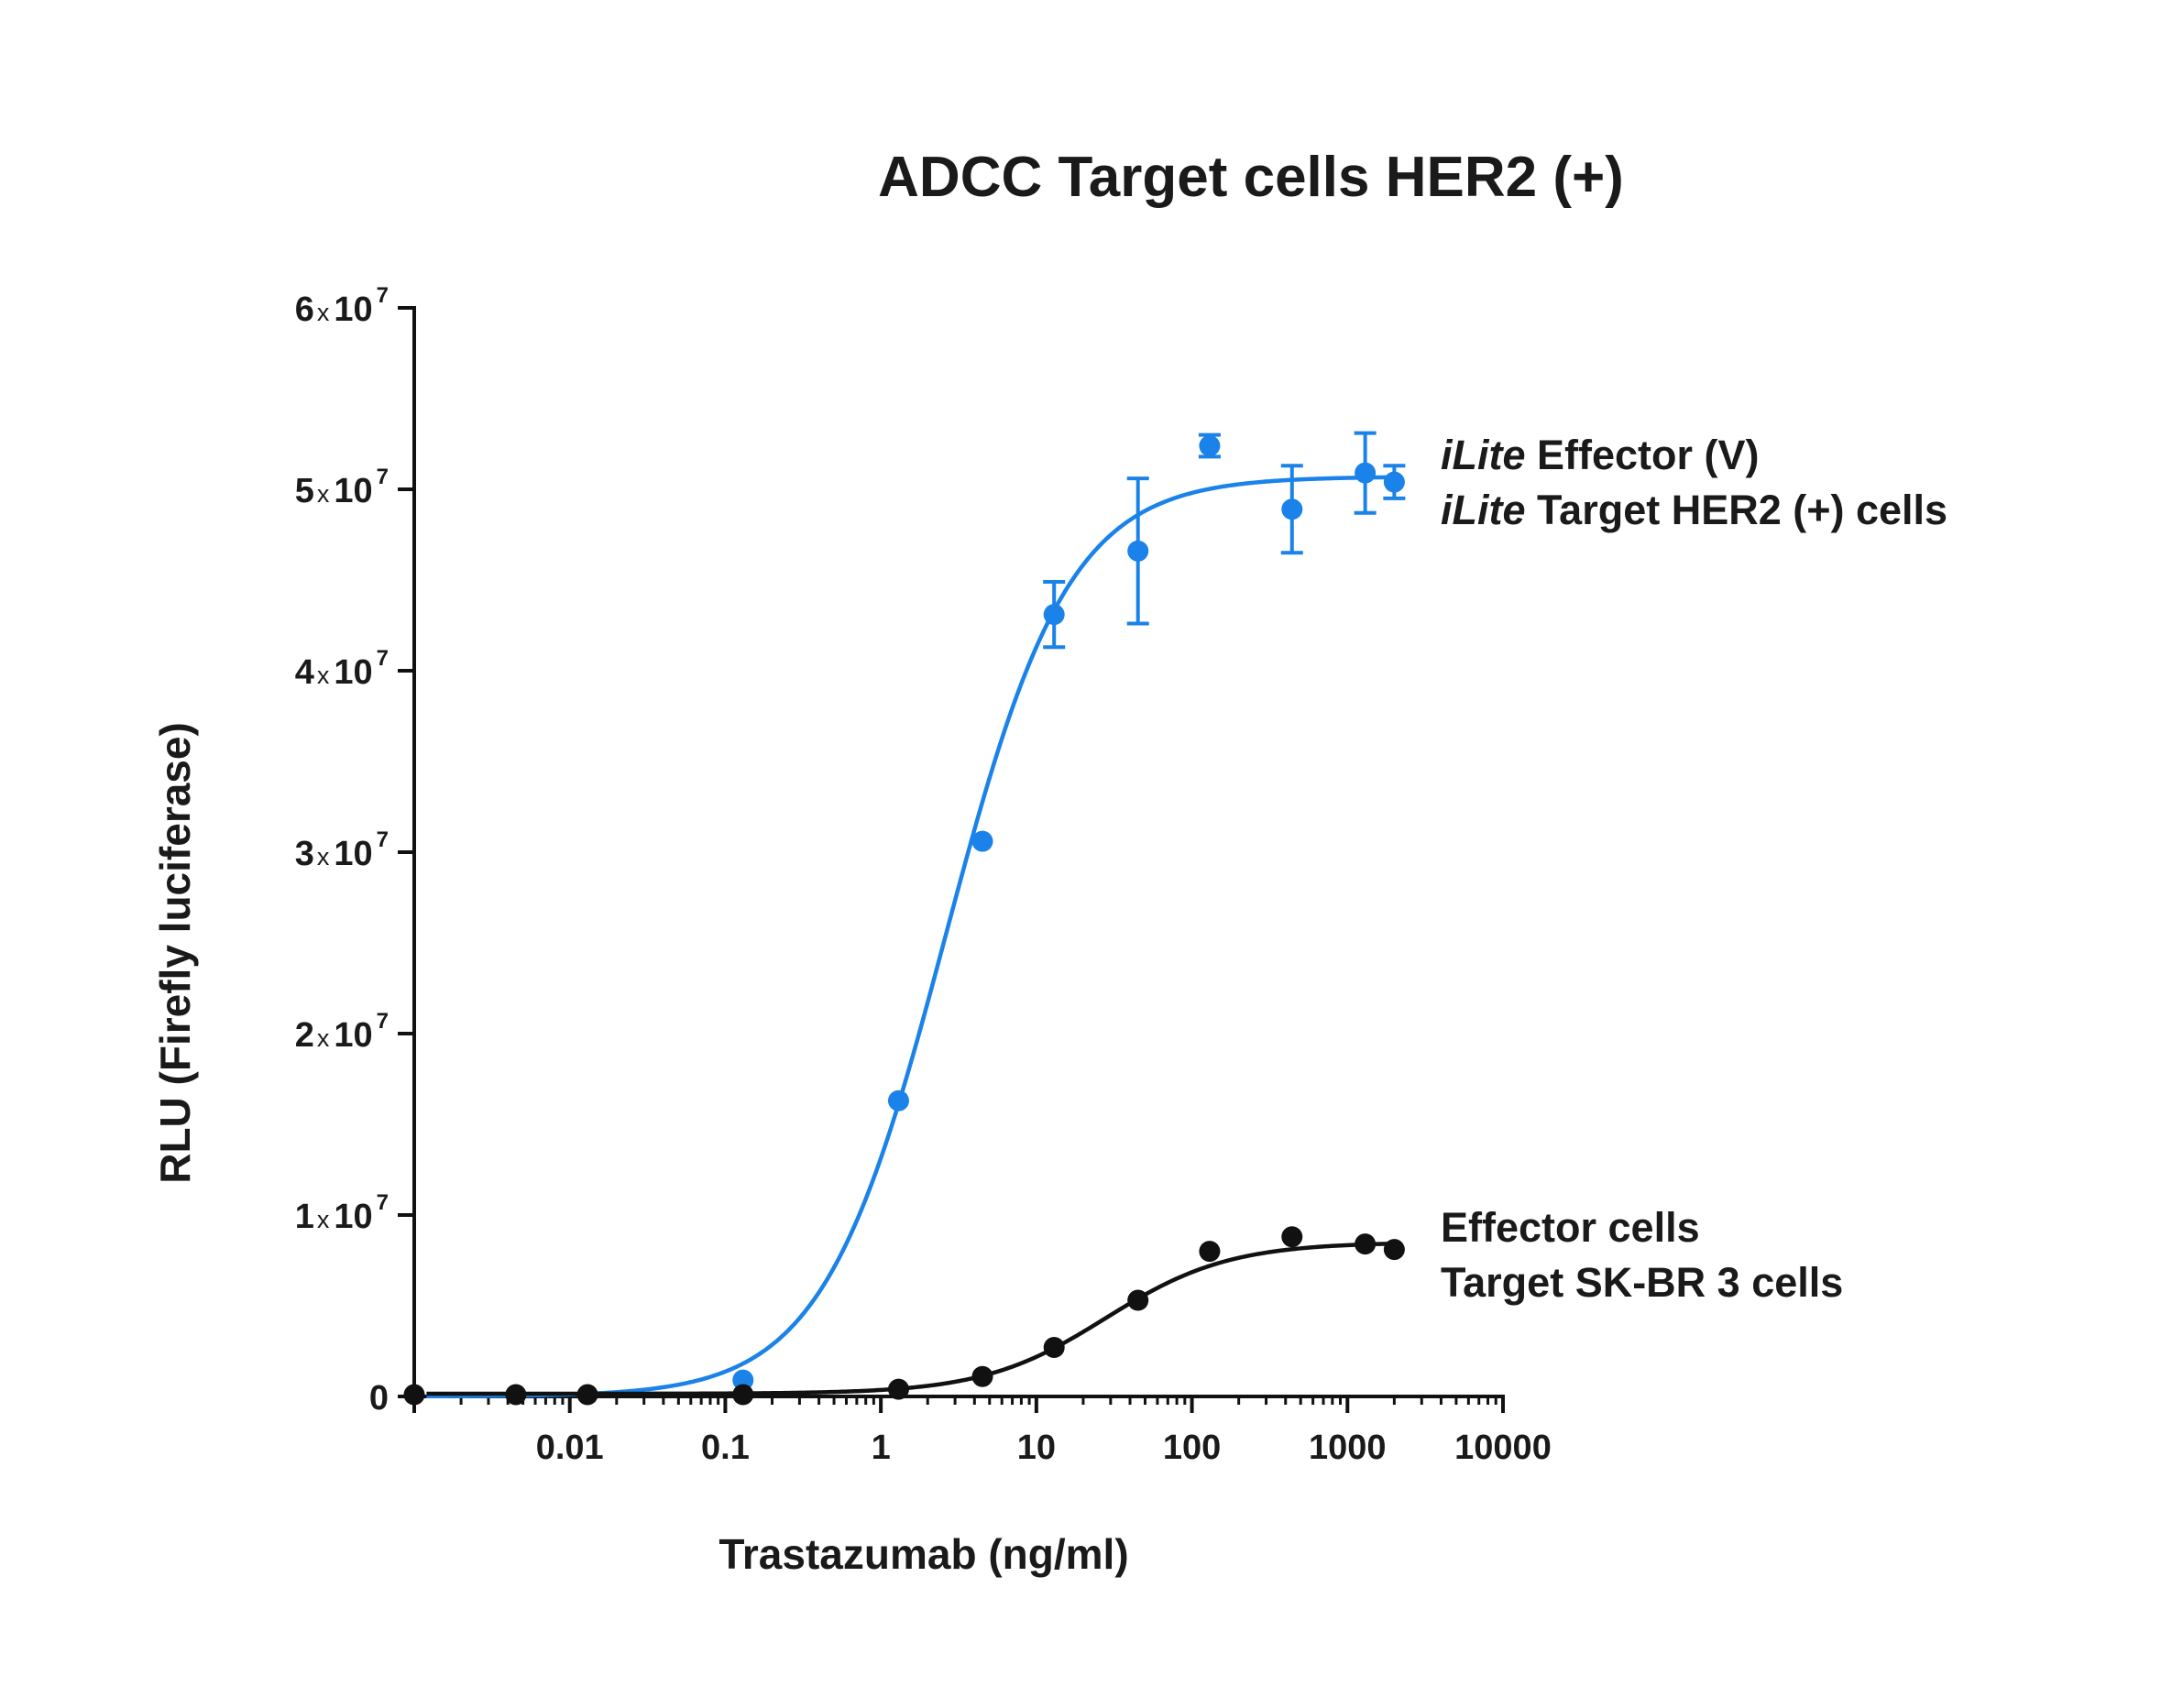 The height and width of the screenshot is (1708, 2183). What do you see at coordinates (1036, 1448) in the screenshot?
I see `x-tick-label: 10` at bounding box center [1036, 1448].